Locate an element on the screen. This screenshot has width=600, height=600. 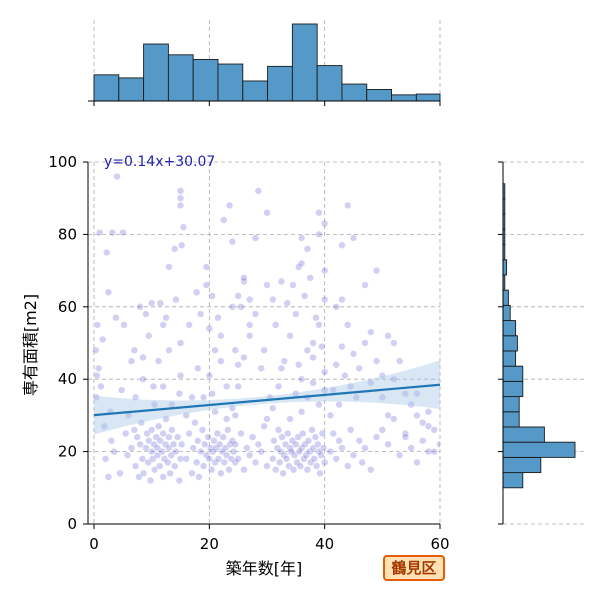
x-tick-label: 20 is located at coordinates (209, 544).